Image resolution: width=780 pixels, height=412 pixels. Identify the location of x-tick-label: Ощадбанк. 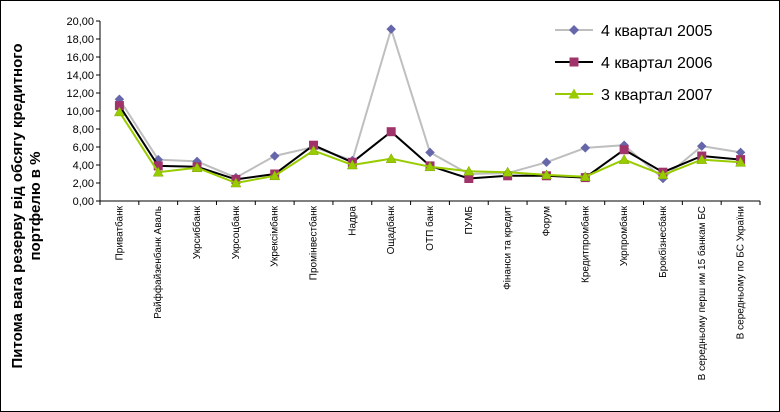
(391, 229).